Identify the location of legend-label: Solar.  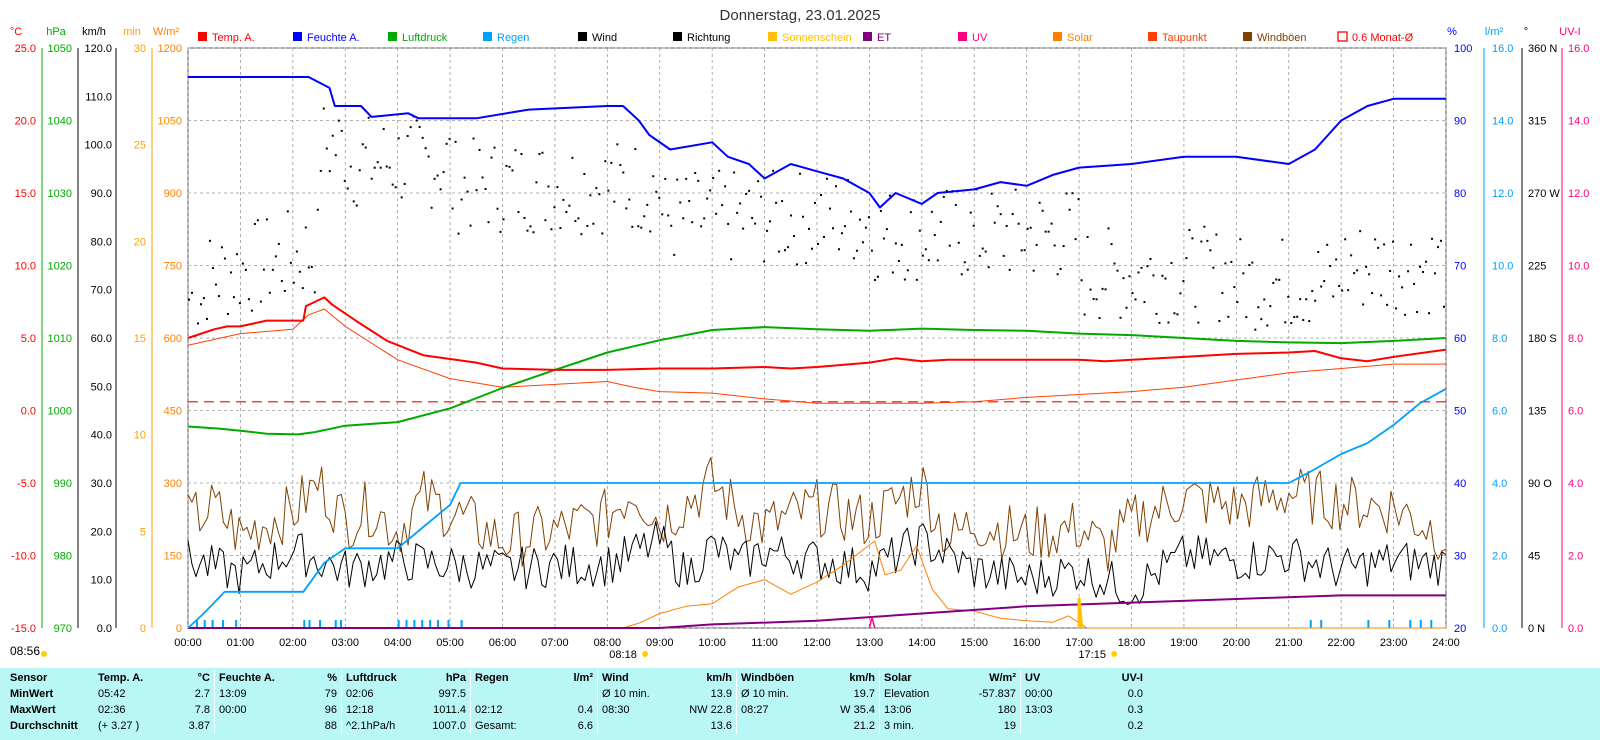
(1080, 38).